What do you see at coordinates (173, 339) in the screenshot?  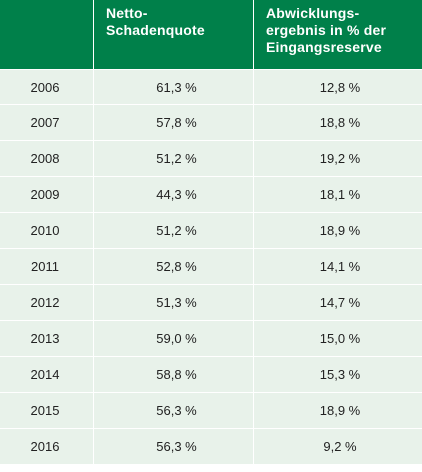 I see `net-loss-ratio-cell: 59,0 %` at bounding box center [173, 339].